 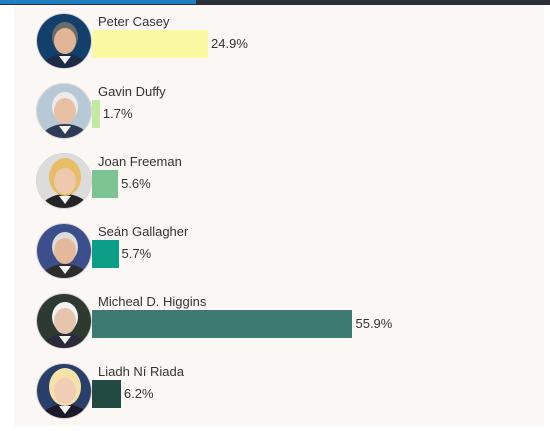 What do you see at coordinates (152, 301) in the screenshot?
I see `candidate-name: Micheal D. Higgins` at bounding box center [152, 301].